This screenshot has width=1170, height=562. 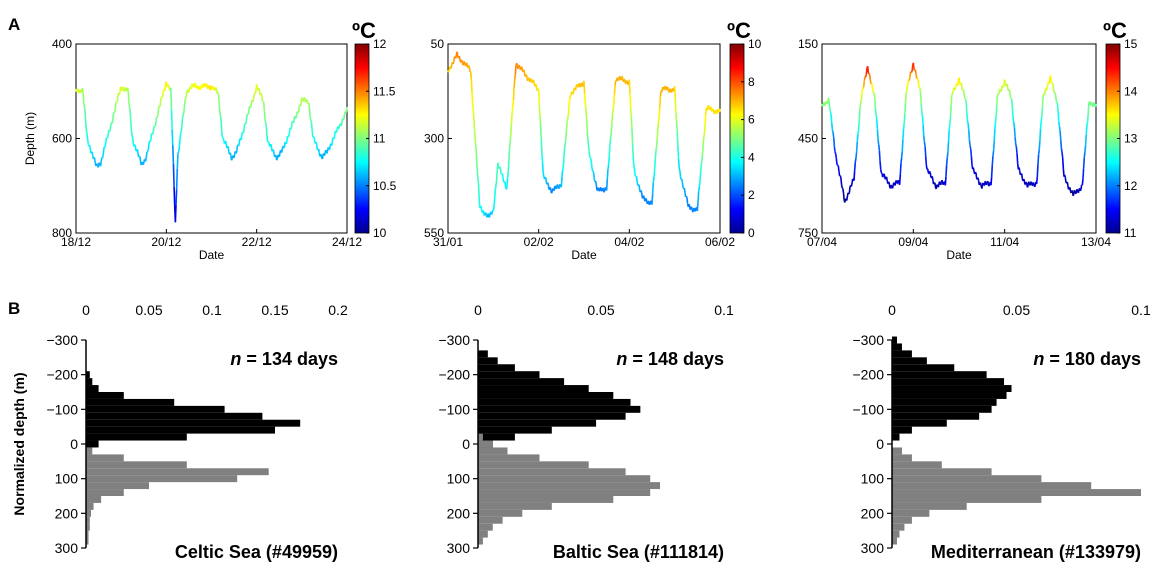 What do you see at coordinates (385, 186) in the screenshot?
I see `colorbar-tick-label: 10.5` at bounding box center [385, 186].